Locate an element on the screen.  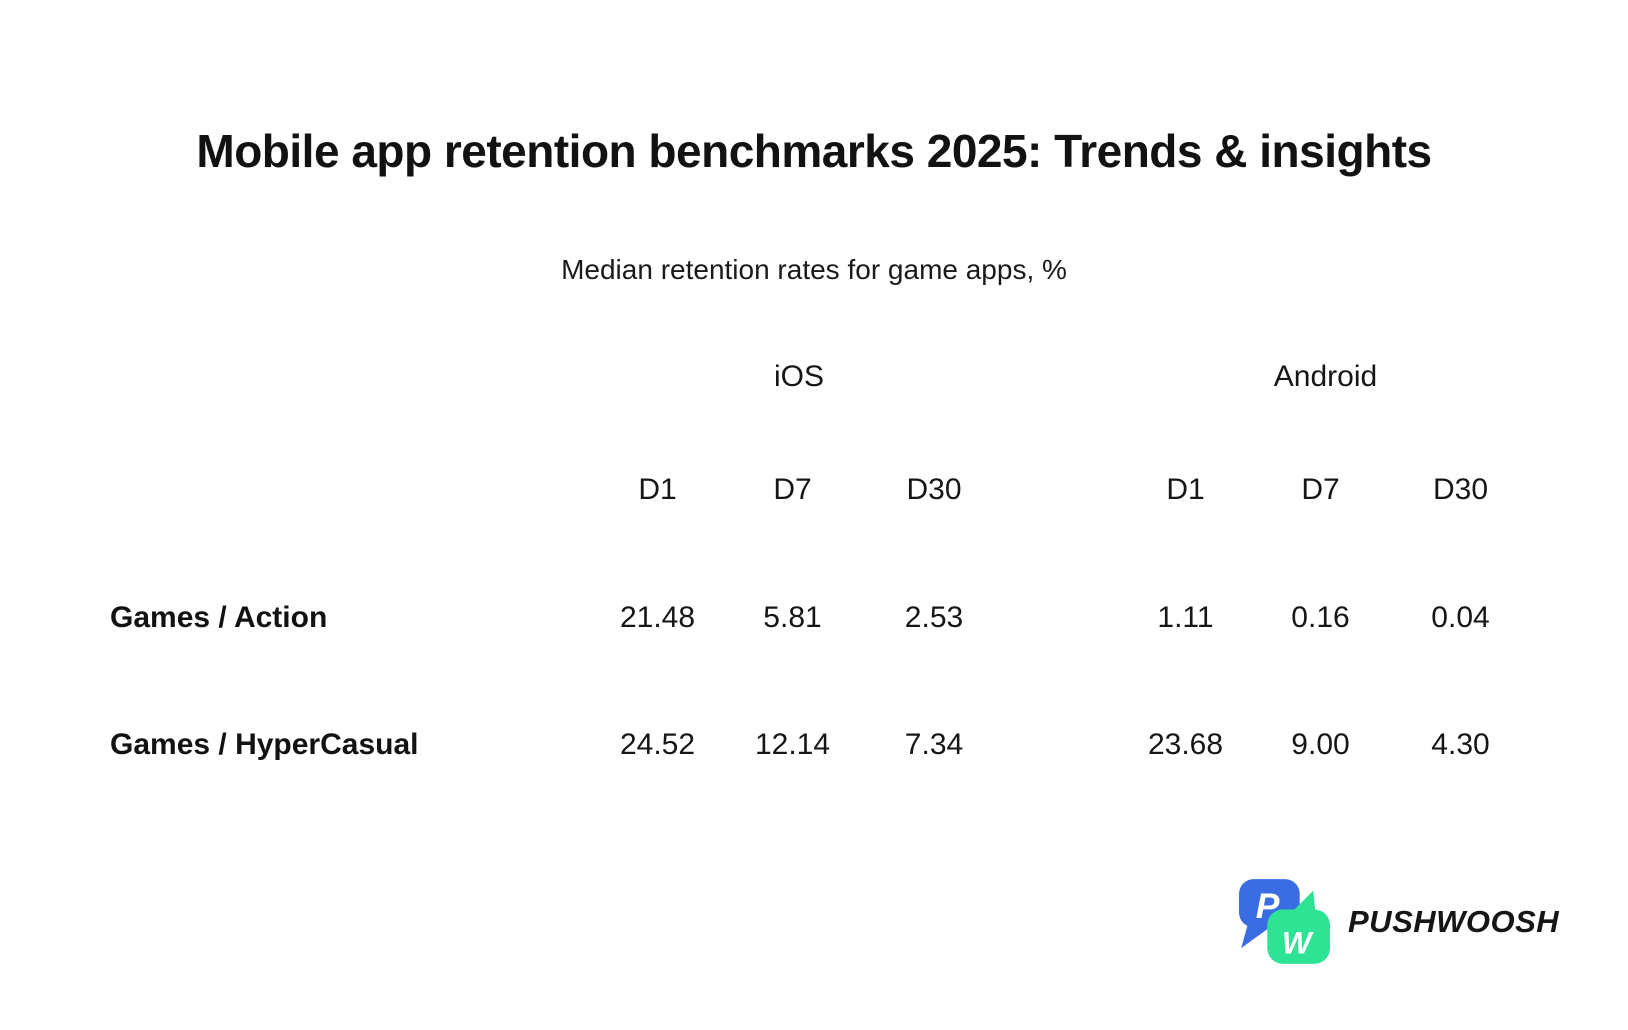
green-bubble: W is located at coordinates (1298, 927).